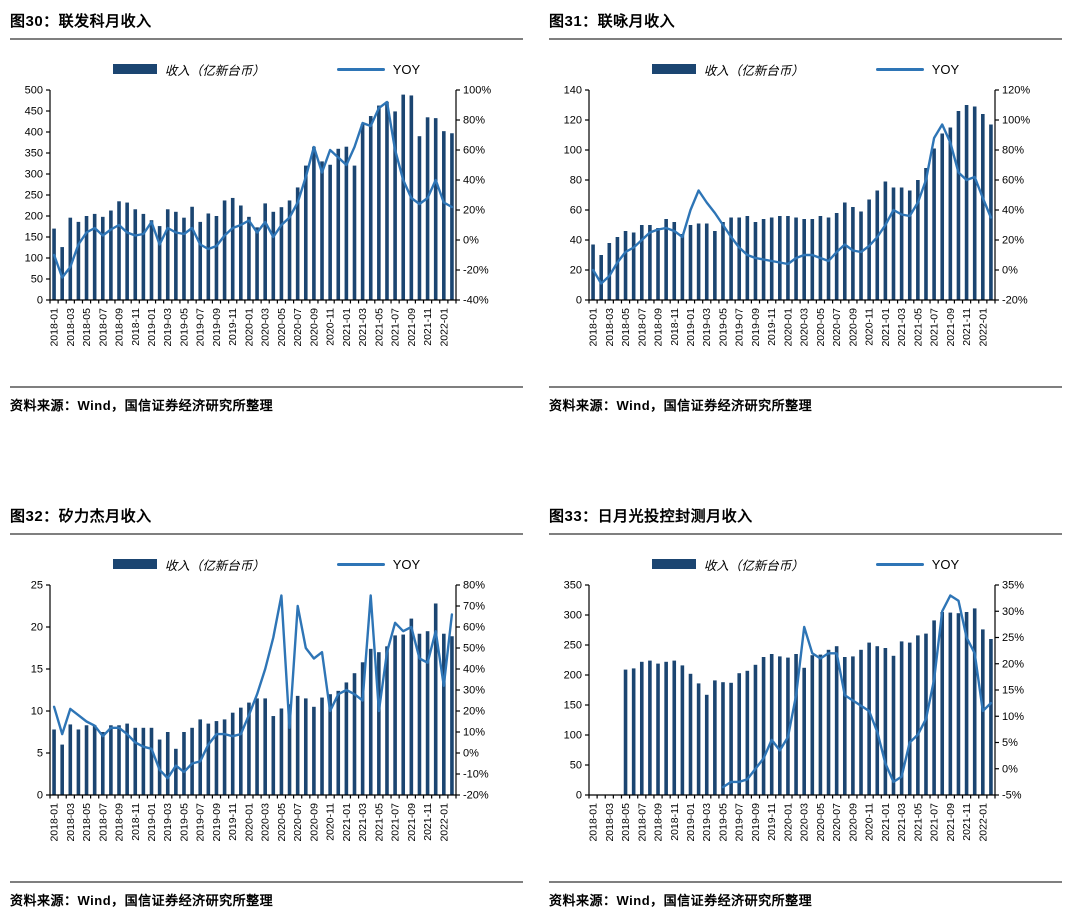 The image size is (1078, 920). What do you see at coordinates (168, 822) in the screenshot?
I see `svg-text: 2019-03` at bounding box center [168, 822].